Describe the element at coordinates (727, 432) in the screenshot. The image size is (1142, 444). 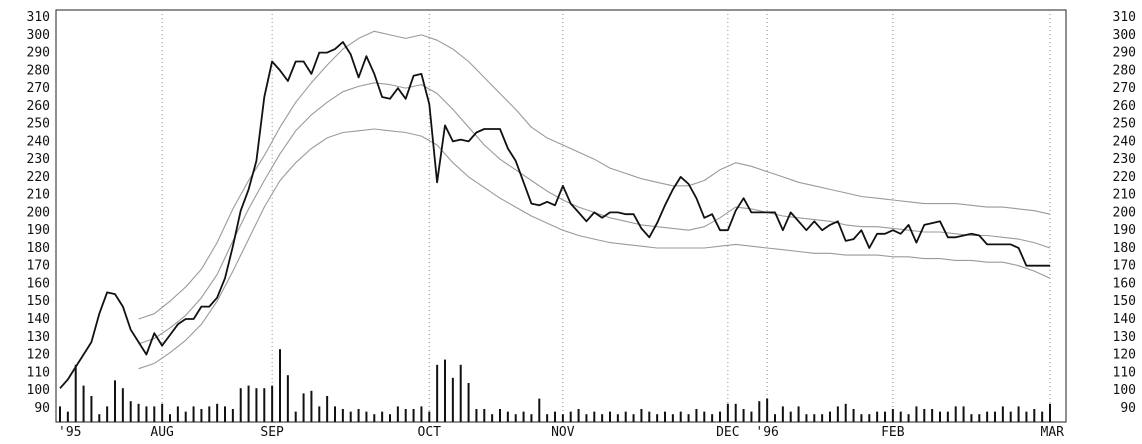
I see `x-tick-label: DEC` at that location.